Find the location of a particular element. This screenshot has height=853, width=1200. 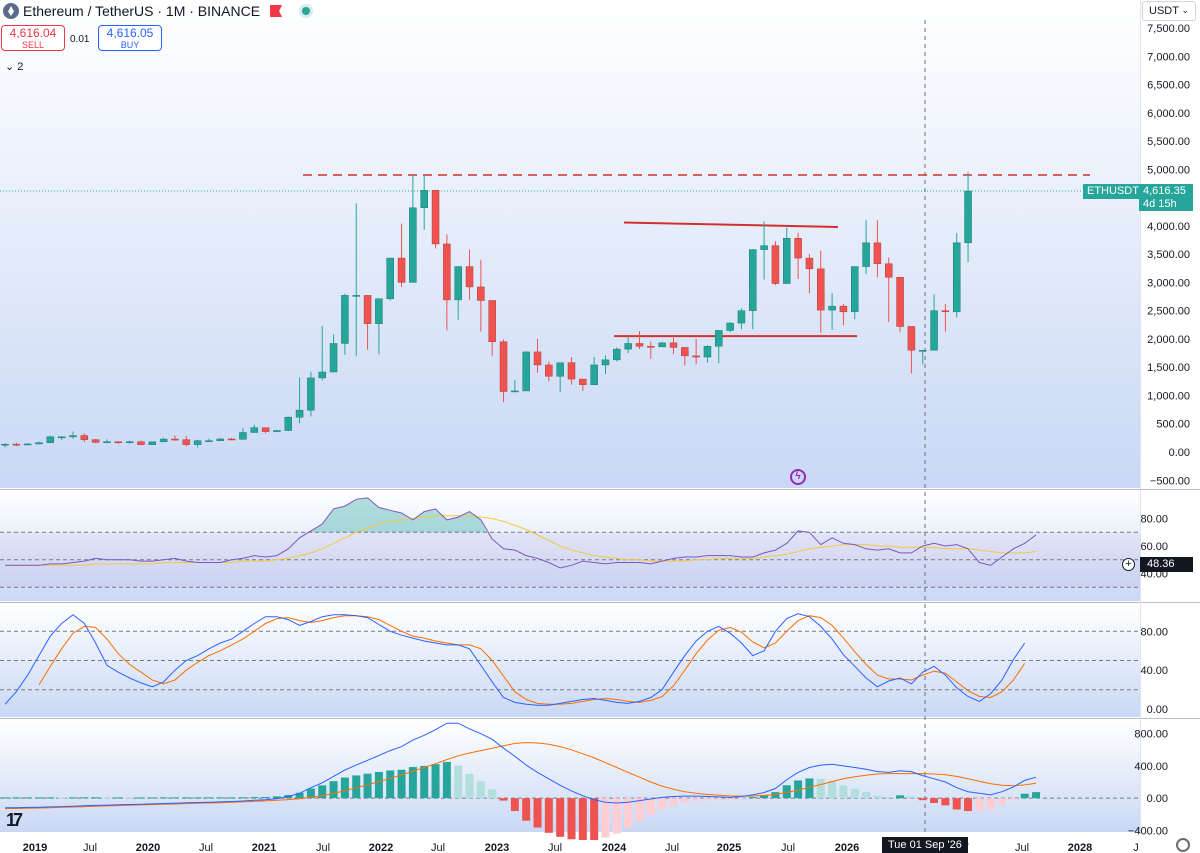

chevron-down-icon: ⌄ is located at coordinates (1185, 10).